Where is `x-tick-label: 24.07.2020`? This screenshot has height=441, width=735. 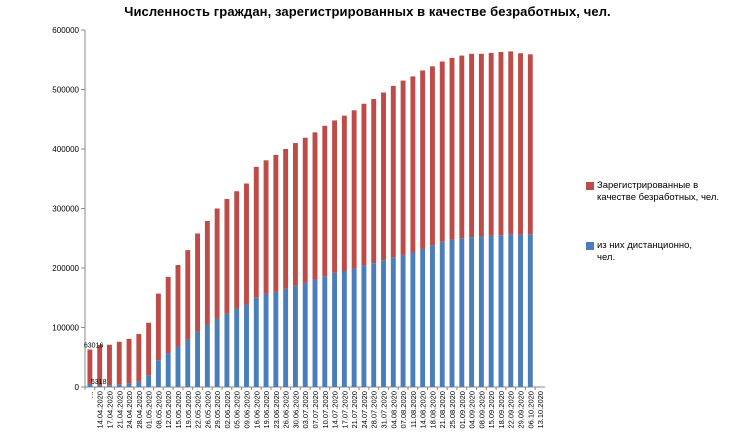 x-tick-label: 24.07.2020 is located at coordinates (364, 410).